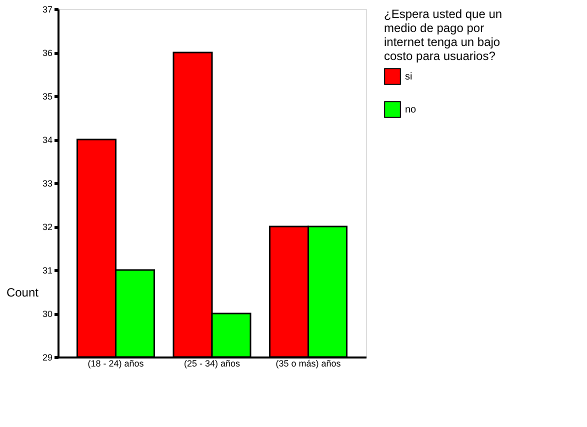 The image size is (587, 427). What do you see at coordinates (23, 293) in the screenshot?
I see `y-axis-title: Count` at bounding box center [23, 293].